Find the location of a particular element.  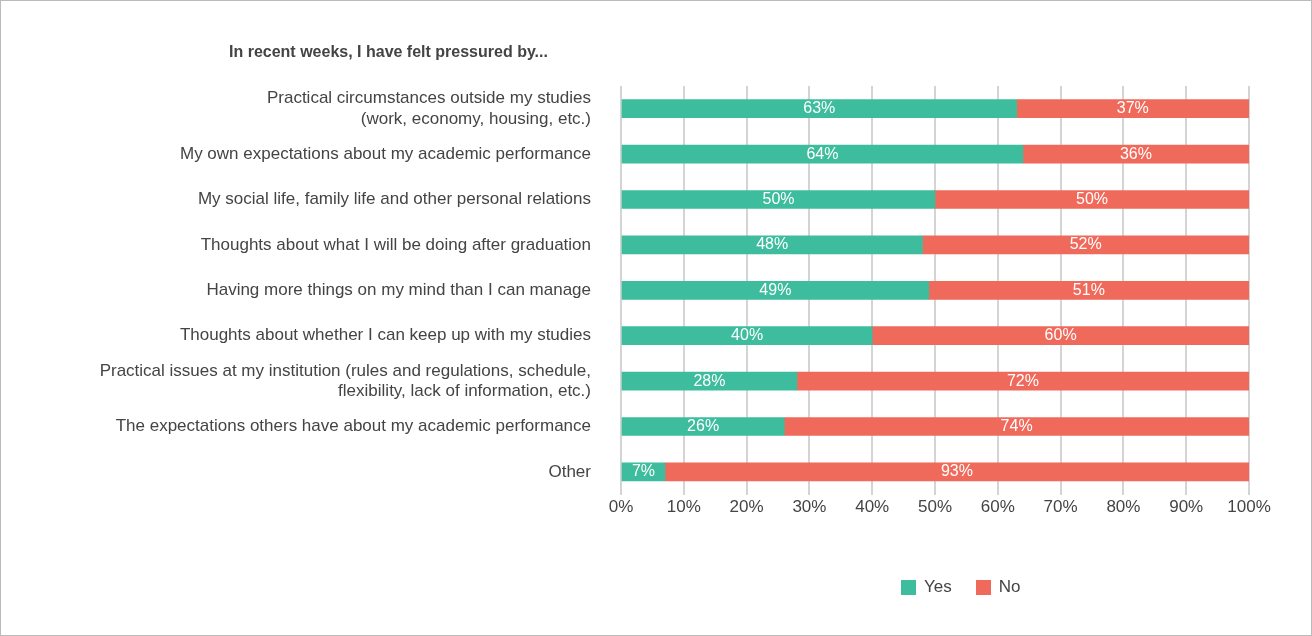

x-tick-label: 90% is located at coordinates (1186, 507).